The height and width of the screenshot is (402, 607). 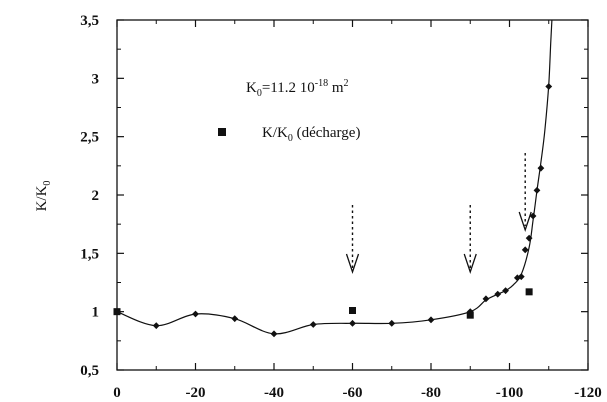 I want to click on legend-square-marker, so click(x=222, y=132).